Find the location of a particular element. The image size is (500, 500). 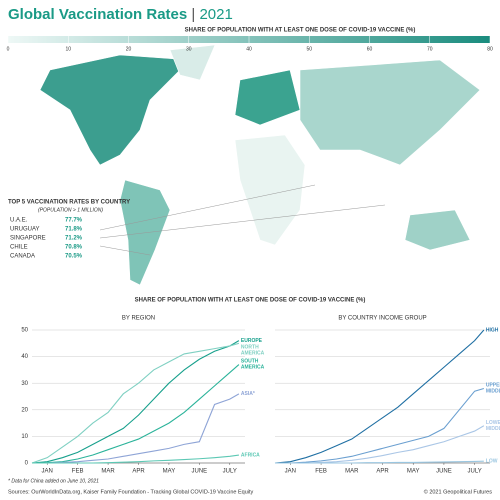

series-label: UPPERMIDDLE* is located at coordinates (493, 389).